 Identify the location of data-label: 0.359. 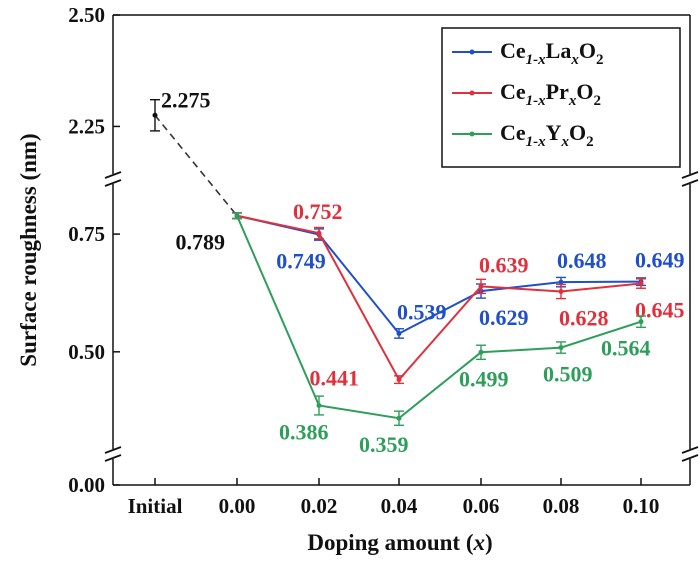
(384, 444).